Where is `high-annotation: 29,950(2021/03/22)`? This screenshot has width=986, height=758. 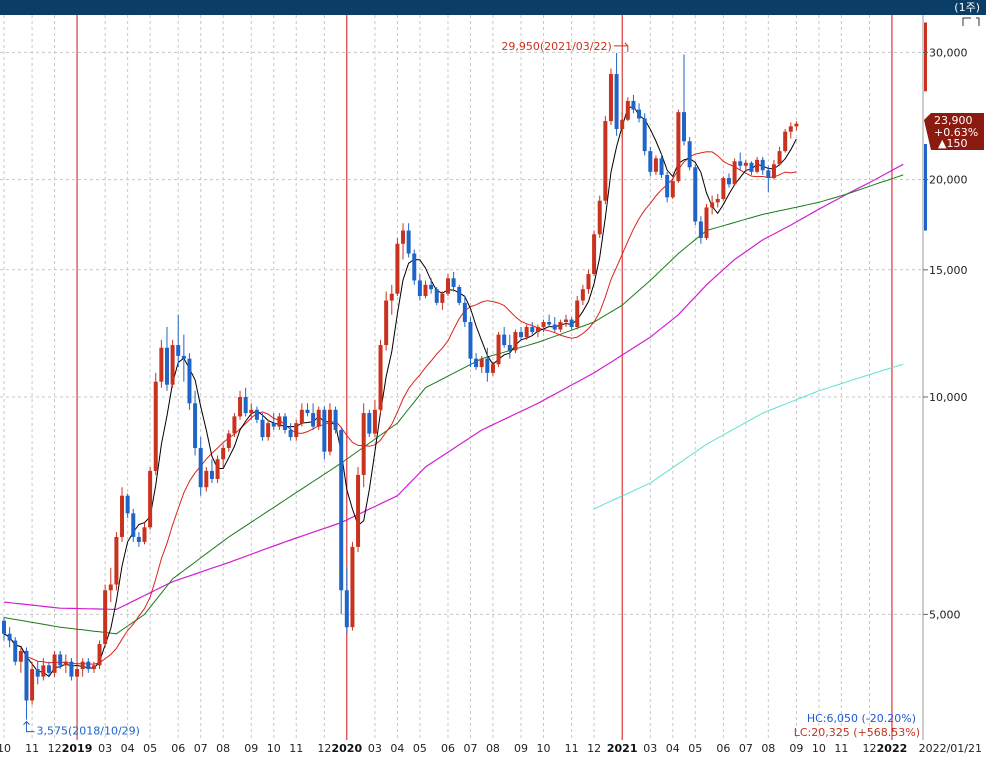 high-annotation: 29,950(2021/03/22) is located at coordinates (565, 46).